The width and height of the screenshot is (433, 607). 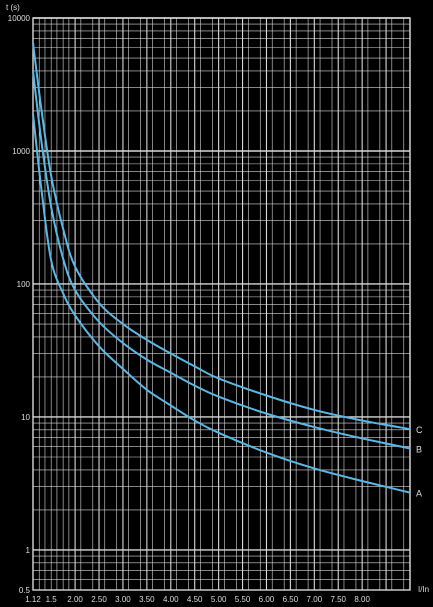 I want to click on x-tick-label: 7.00, so click(x=315, y=599).